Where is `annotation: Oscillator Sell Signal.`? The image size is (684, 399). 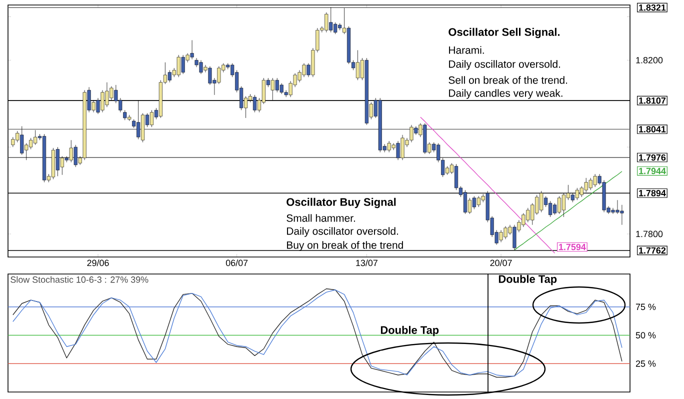
annotation: Oscillator Sell Signal. is located at coordinates (504, 33).